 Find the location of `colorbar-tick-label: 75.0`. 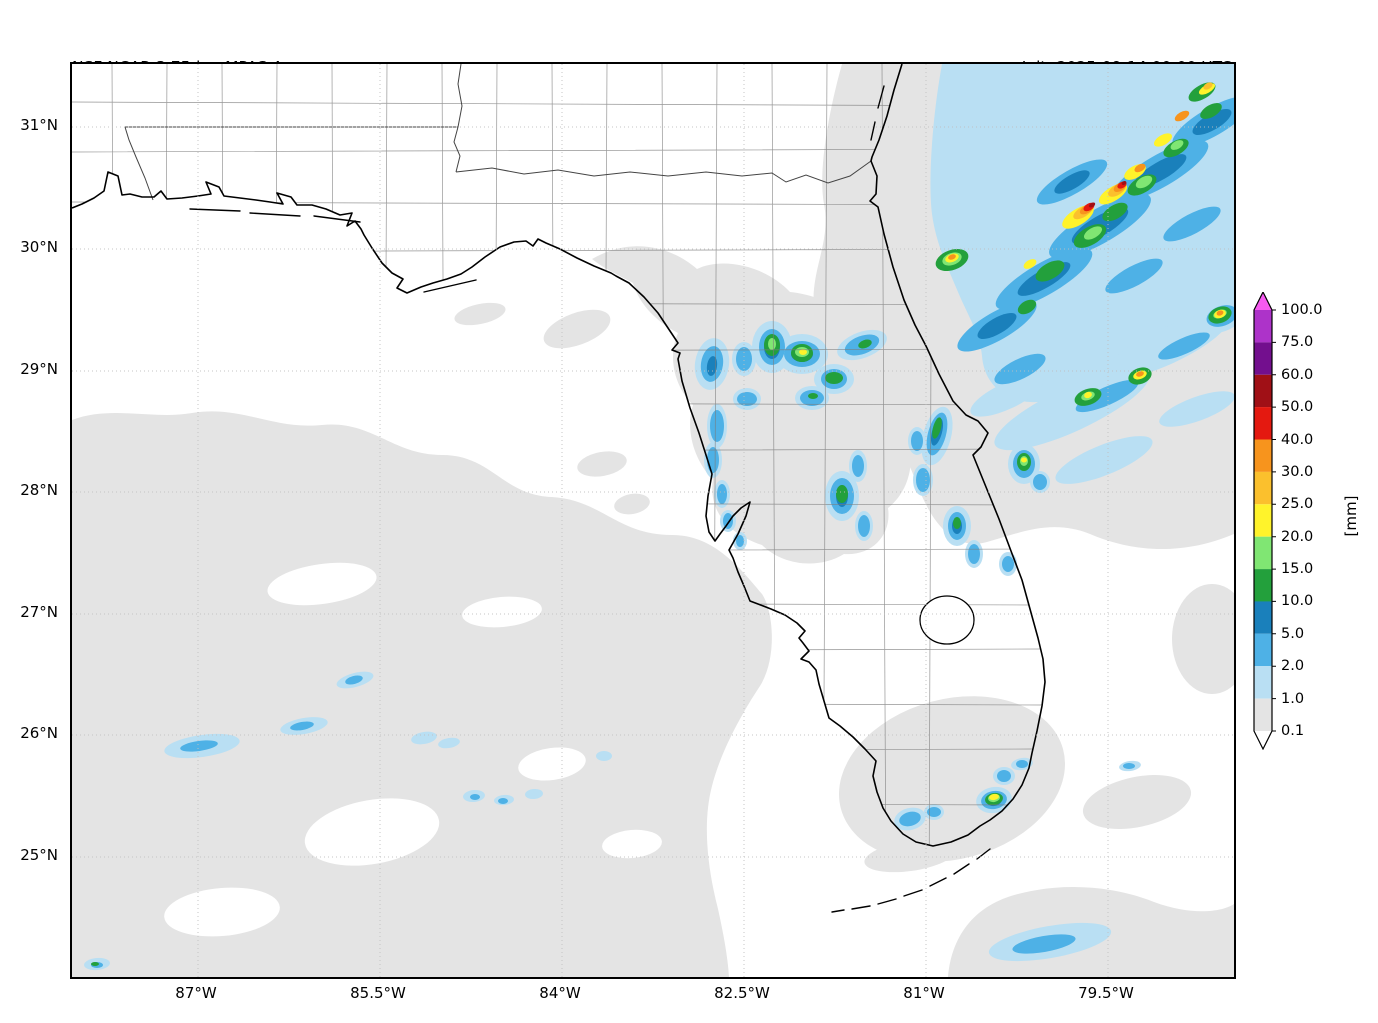

colorbar-tick-label: 75.0 is located at coordinates (1297, 342).